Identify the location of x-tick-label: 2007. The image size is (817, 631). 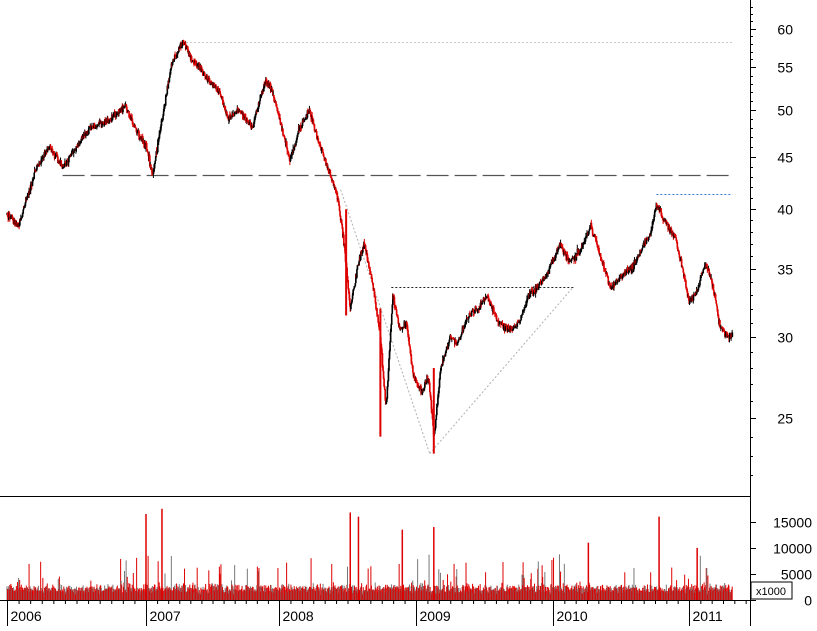
(165, 616).